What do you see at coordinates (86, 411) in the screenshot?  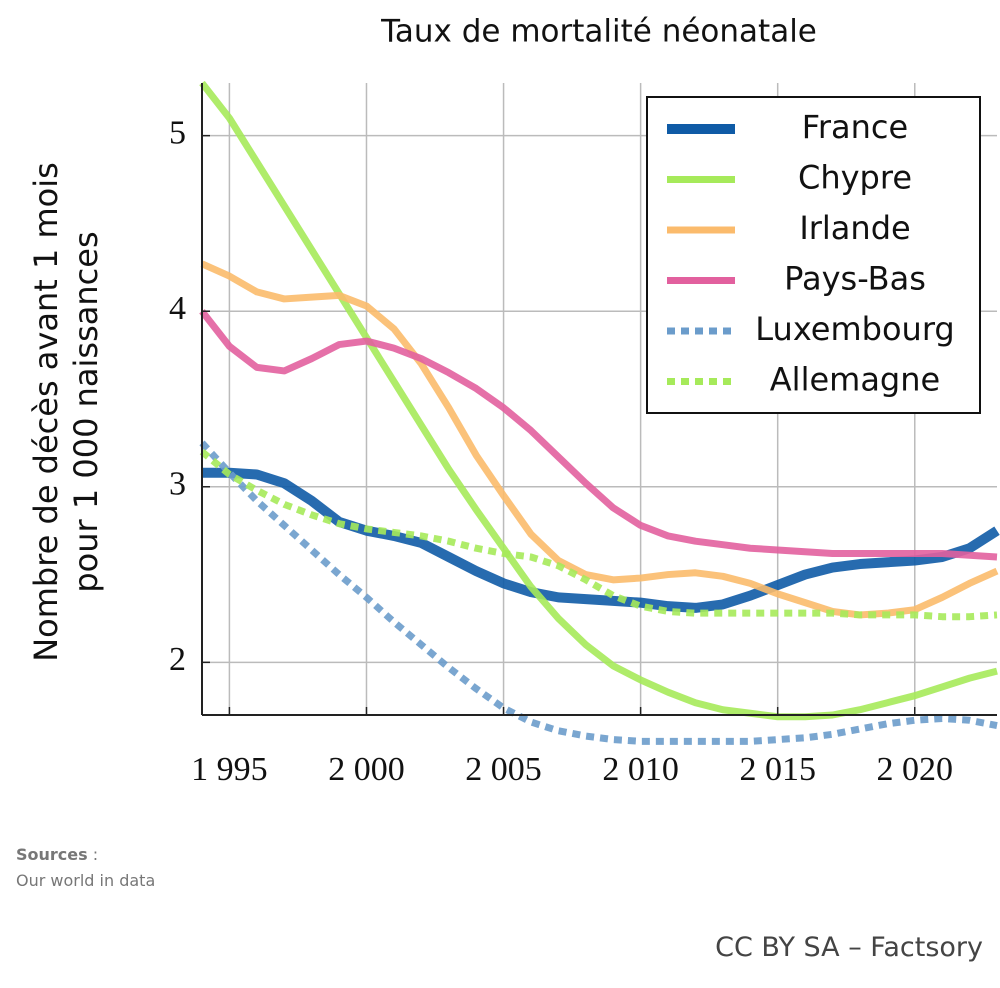 I see `y-axis-label-line: pour 1 000 naissances` at bounding box center [86, 411].